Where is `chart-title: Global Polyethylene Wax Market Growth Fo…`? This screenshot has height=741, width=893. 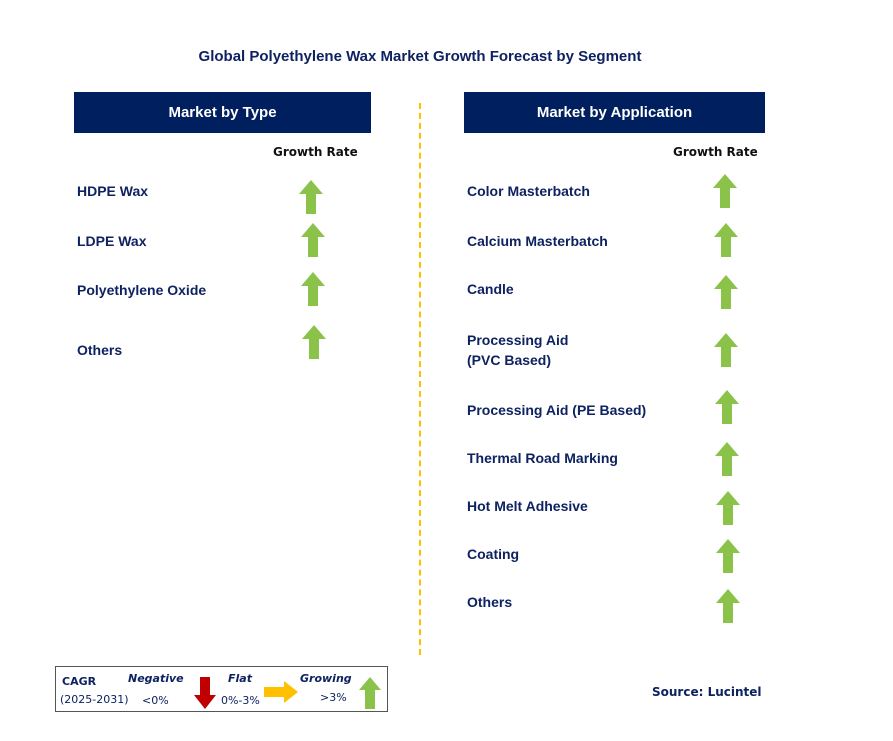
chart-title: Global Polyethylene Wax Market Growth Fo… is located at coordinates (420, 56).